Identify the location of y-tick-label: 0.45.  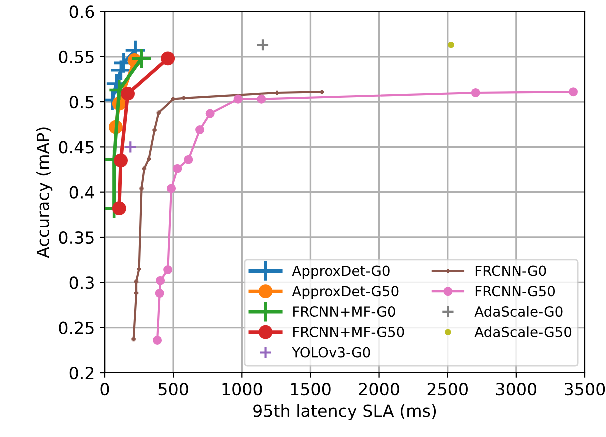
(76, 147).